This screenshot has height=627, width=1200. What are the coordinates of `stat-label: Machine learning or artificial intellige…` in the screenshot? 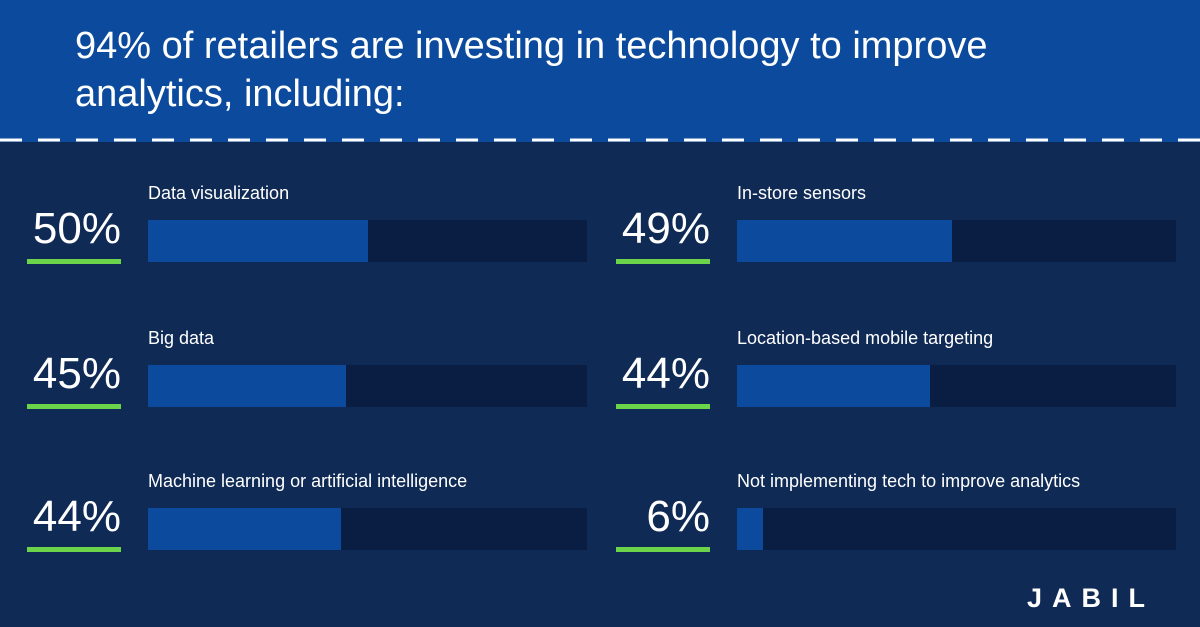 It's located at (308, 481).